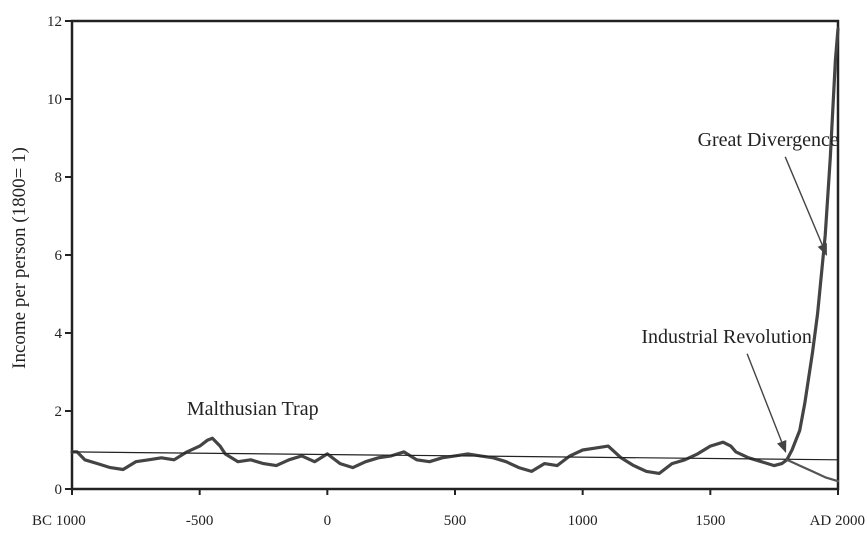 This screenshot has width=867, height=539. Describe the element at coordinates (253, 409) in the screenshot. I see `annotation-malthusian-trap: Malthusian Trap` at that location.